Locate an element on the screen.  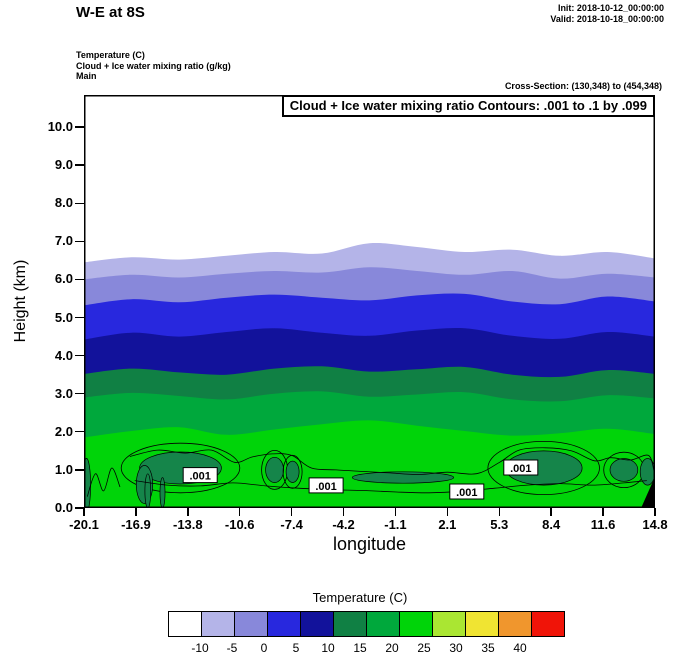
colorbar-tick-label: 20 is located at coordinates (392, 648).